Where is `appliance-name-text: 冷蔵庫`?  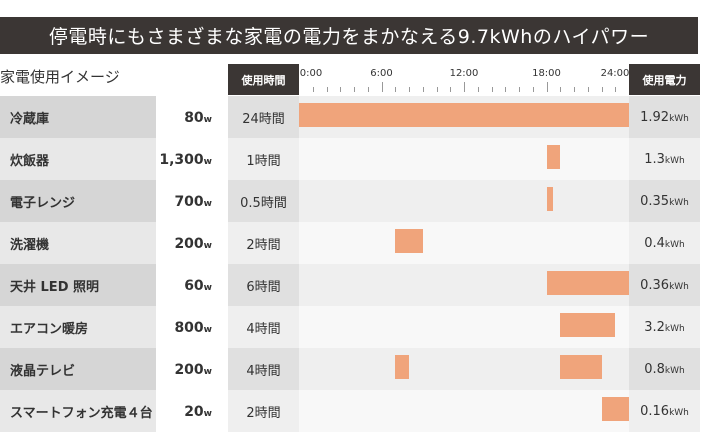
appliance-name-text: 冷蔵庫 is located at coordinates (30, 119).